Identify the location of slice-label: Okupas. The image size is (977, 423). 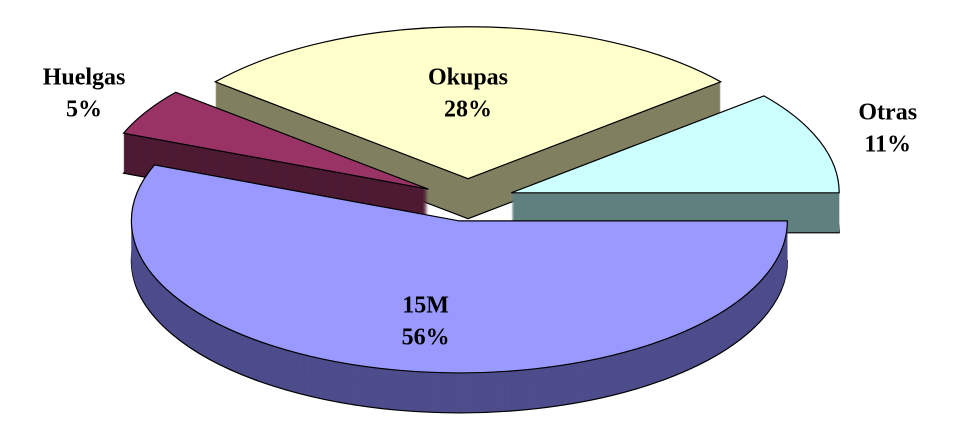
(468, 78).